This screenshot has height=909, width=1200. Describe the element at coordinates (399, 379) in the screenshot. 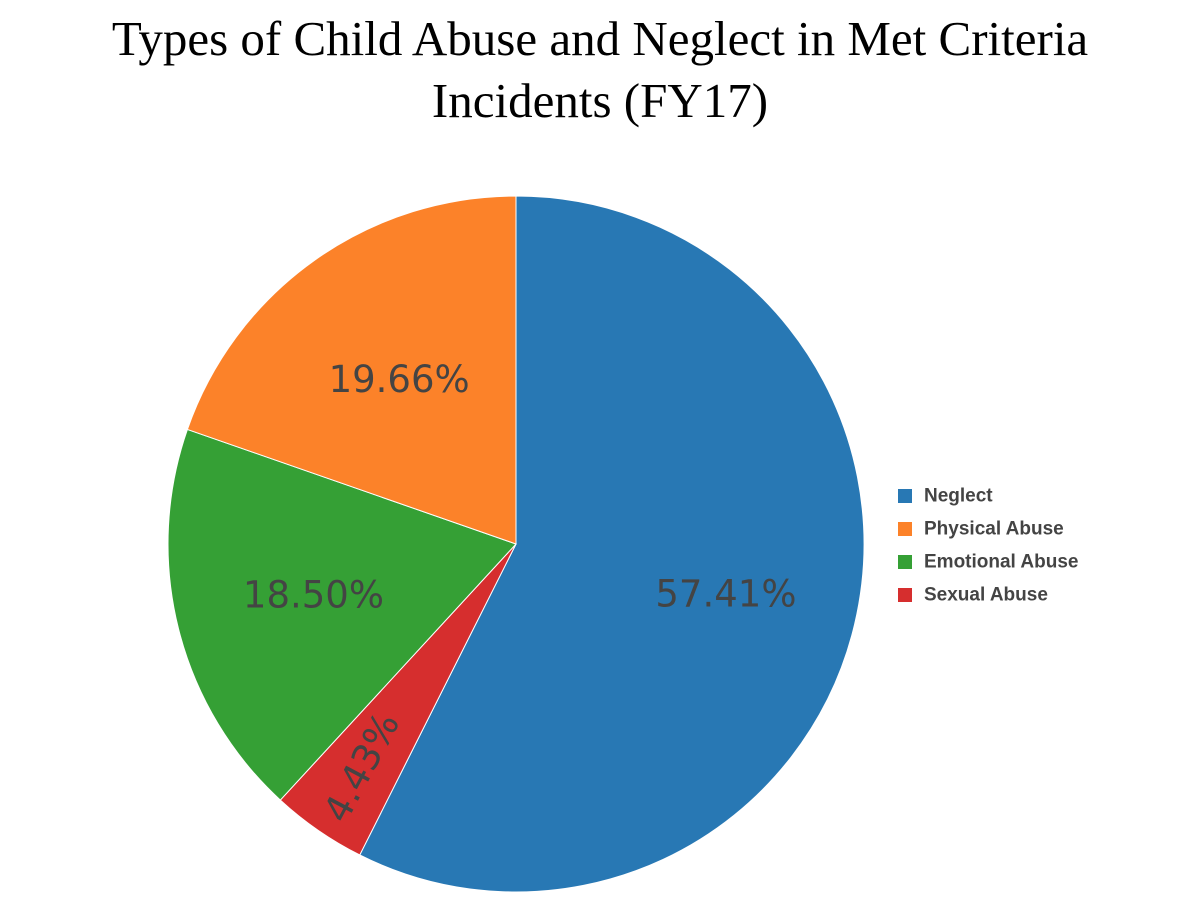

I see `slice-label-physical-abuse: 19.66%` at that location.